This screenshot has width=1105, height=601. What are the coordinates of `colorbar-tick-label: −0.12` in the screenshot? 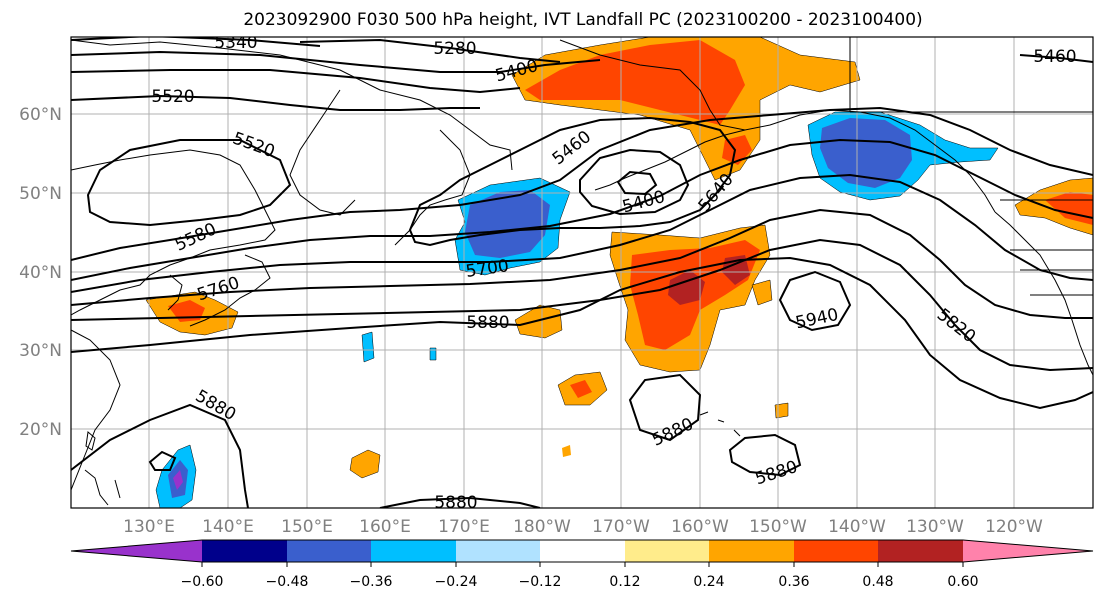 It's located at (540, 582).